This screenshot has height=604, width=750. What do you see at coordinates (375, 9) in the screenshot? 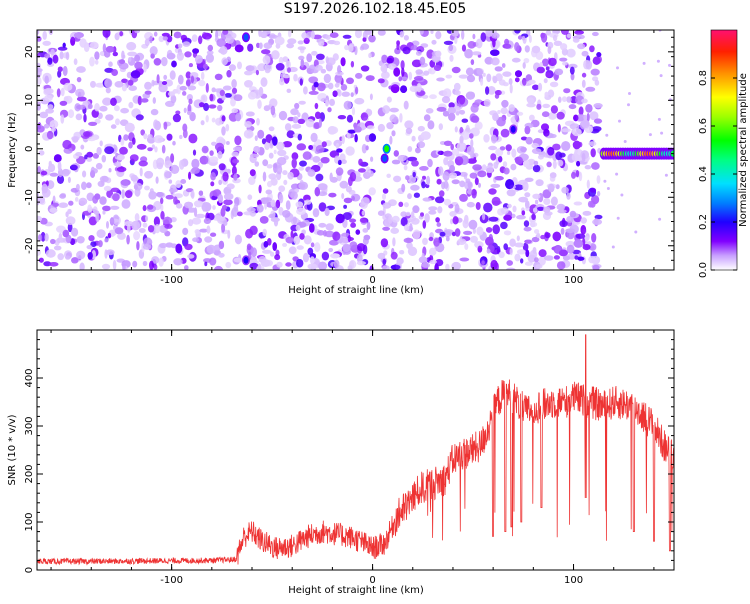
I see `figure-title: S197.2026.102.18.45.E05` at bounding box center [375, 9].